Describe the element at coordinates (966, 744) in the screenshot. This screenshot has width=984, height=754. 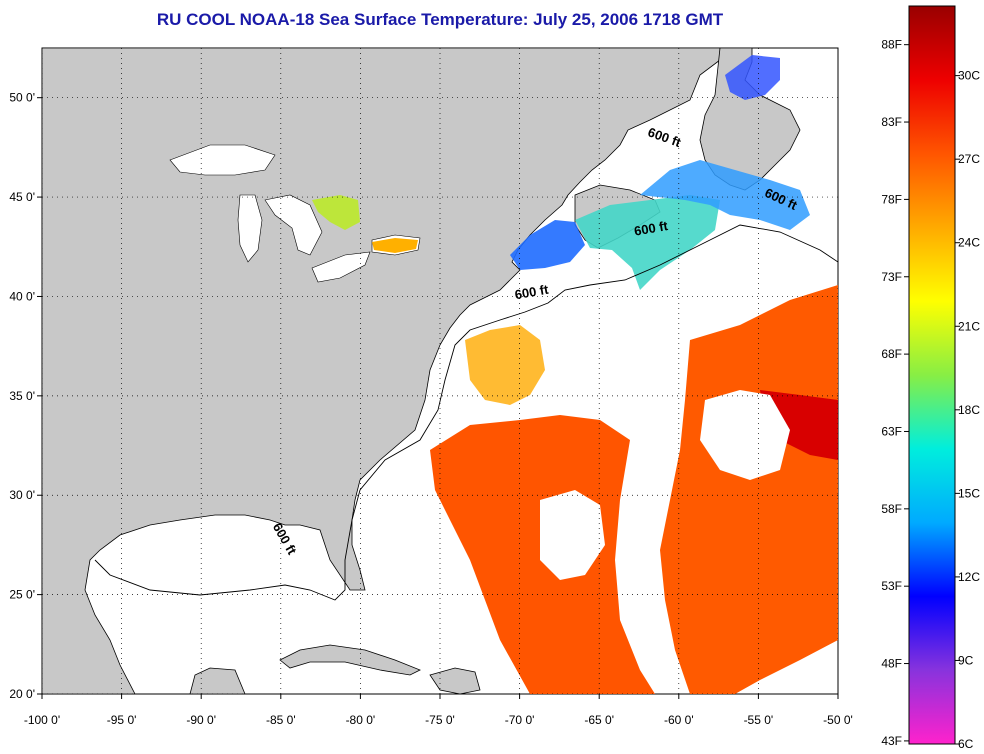
I see `colorbar-c-label: 6C` at that location.